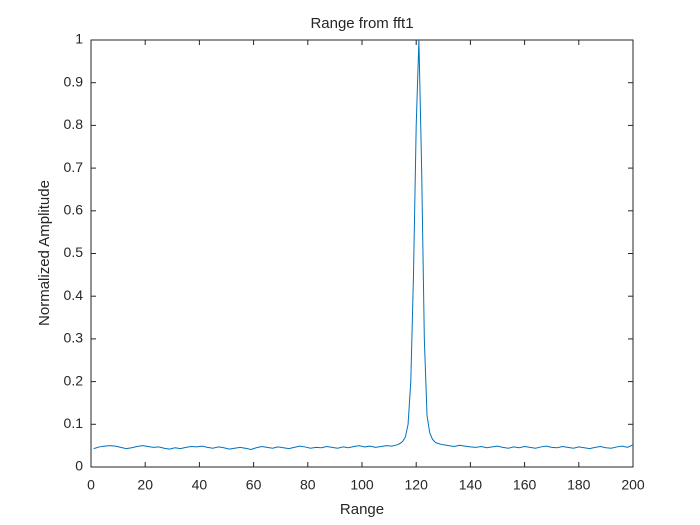 Image resolution: width=700 pixels, height=525 pixels. I want to click on x-tick-label: 160, so click(525, 485).